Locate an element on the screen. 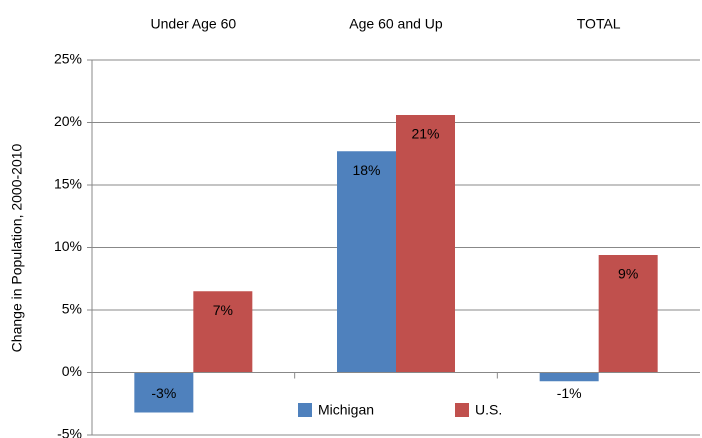 This screenshot has height=438, width=702. y-tick-label: 25% is located at coordinates (68, 59).